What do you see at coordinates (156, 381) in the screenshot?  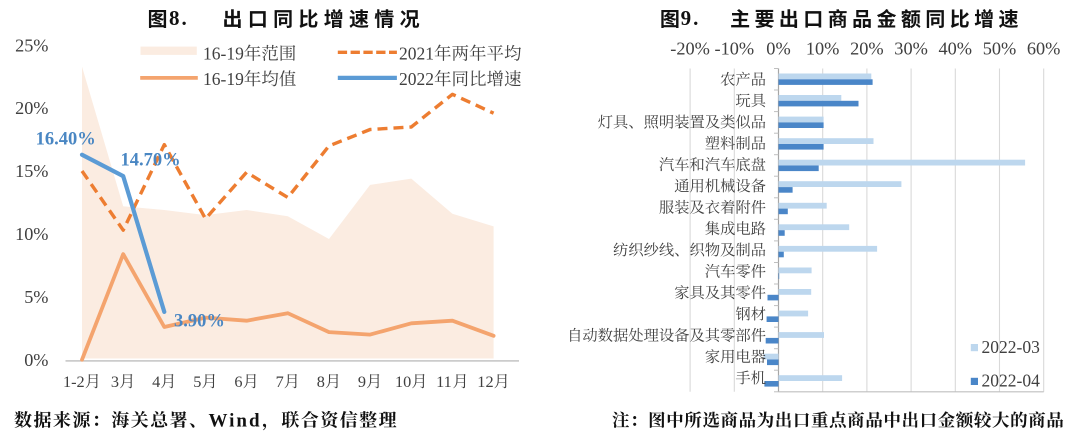 I see `svg-text: 4` at bounding box center [156, 381].